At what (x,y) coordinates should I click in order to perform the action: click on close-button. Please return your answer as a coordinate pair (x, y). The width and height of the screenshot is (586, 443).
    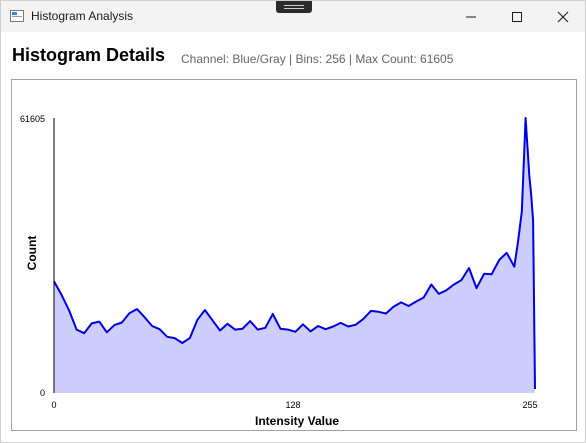
    Looking at the image, I should click on (563, 16).